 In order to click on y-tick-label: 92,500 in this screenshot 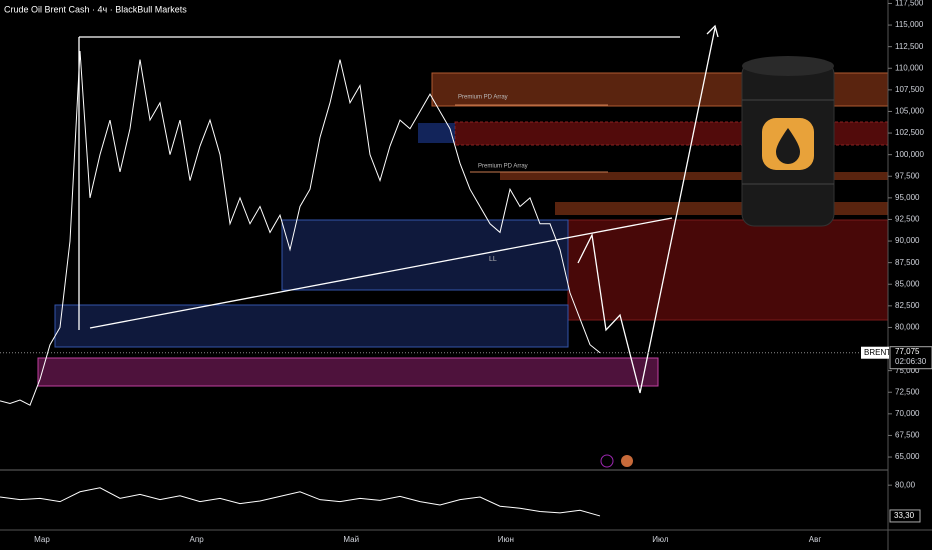, I will do `click(907, 219)`.